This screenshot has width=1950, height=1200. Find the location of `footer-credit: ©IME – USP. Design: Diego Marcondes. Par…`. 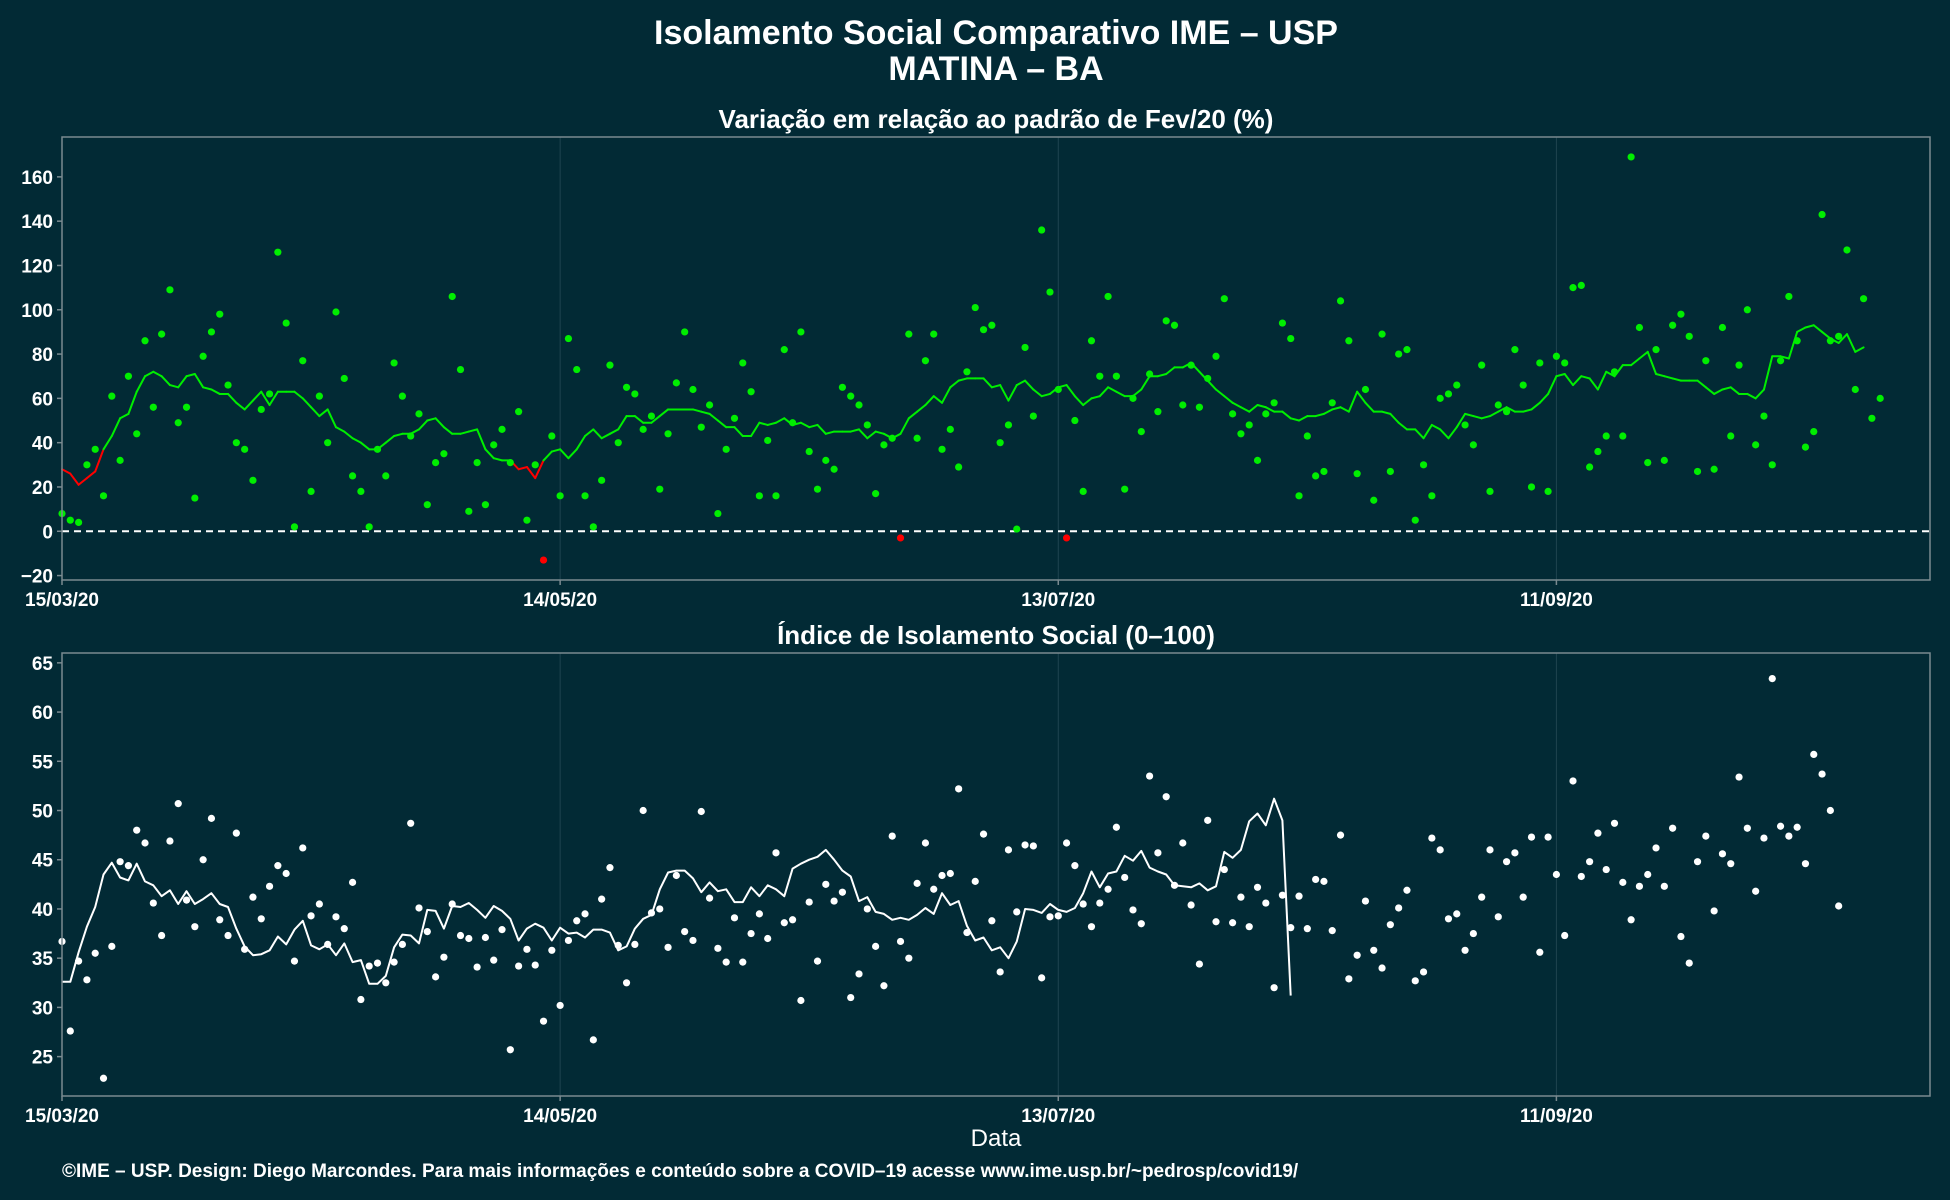

footer-credit: ©IME – USP. Design: Diego Marcondes. Par… is located at coordinates (680, 1171).